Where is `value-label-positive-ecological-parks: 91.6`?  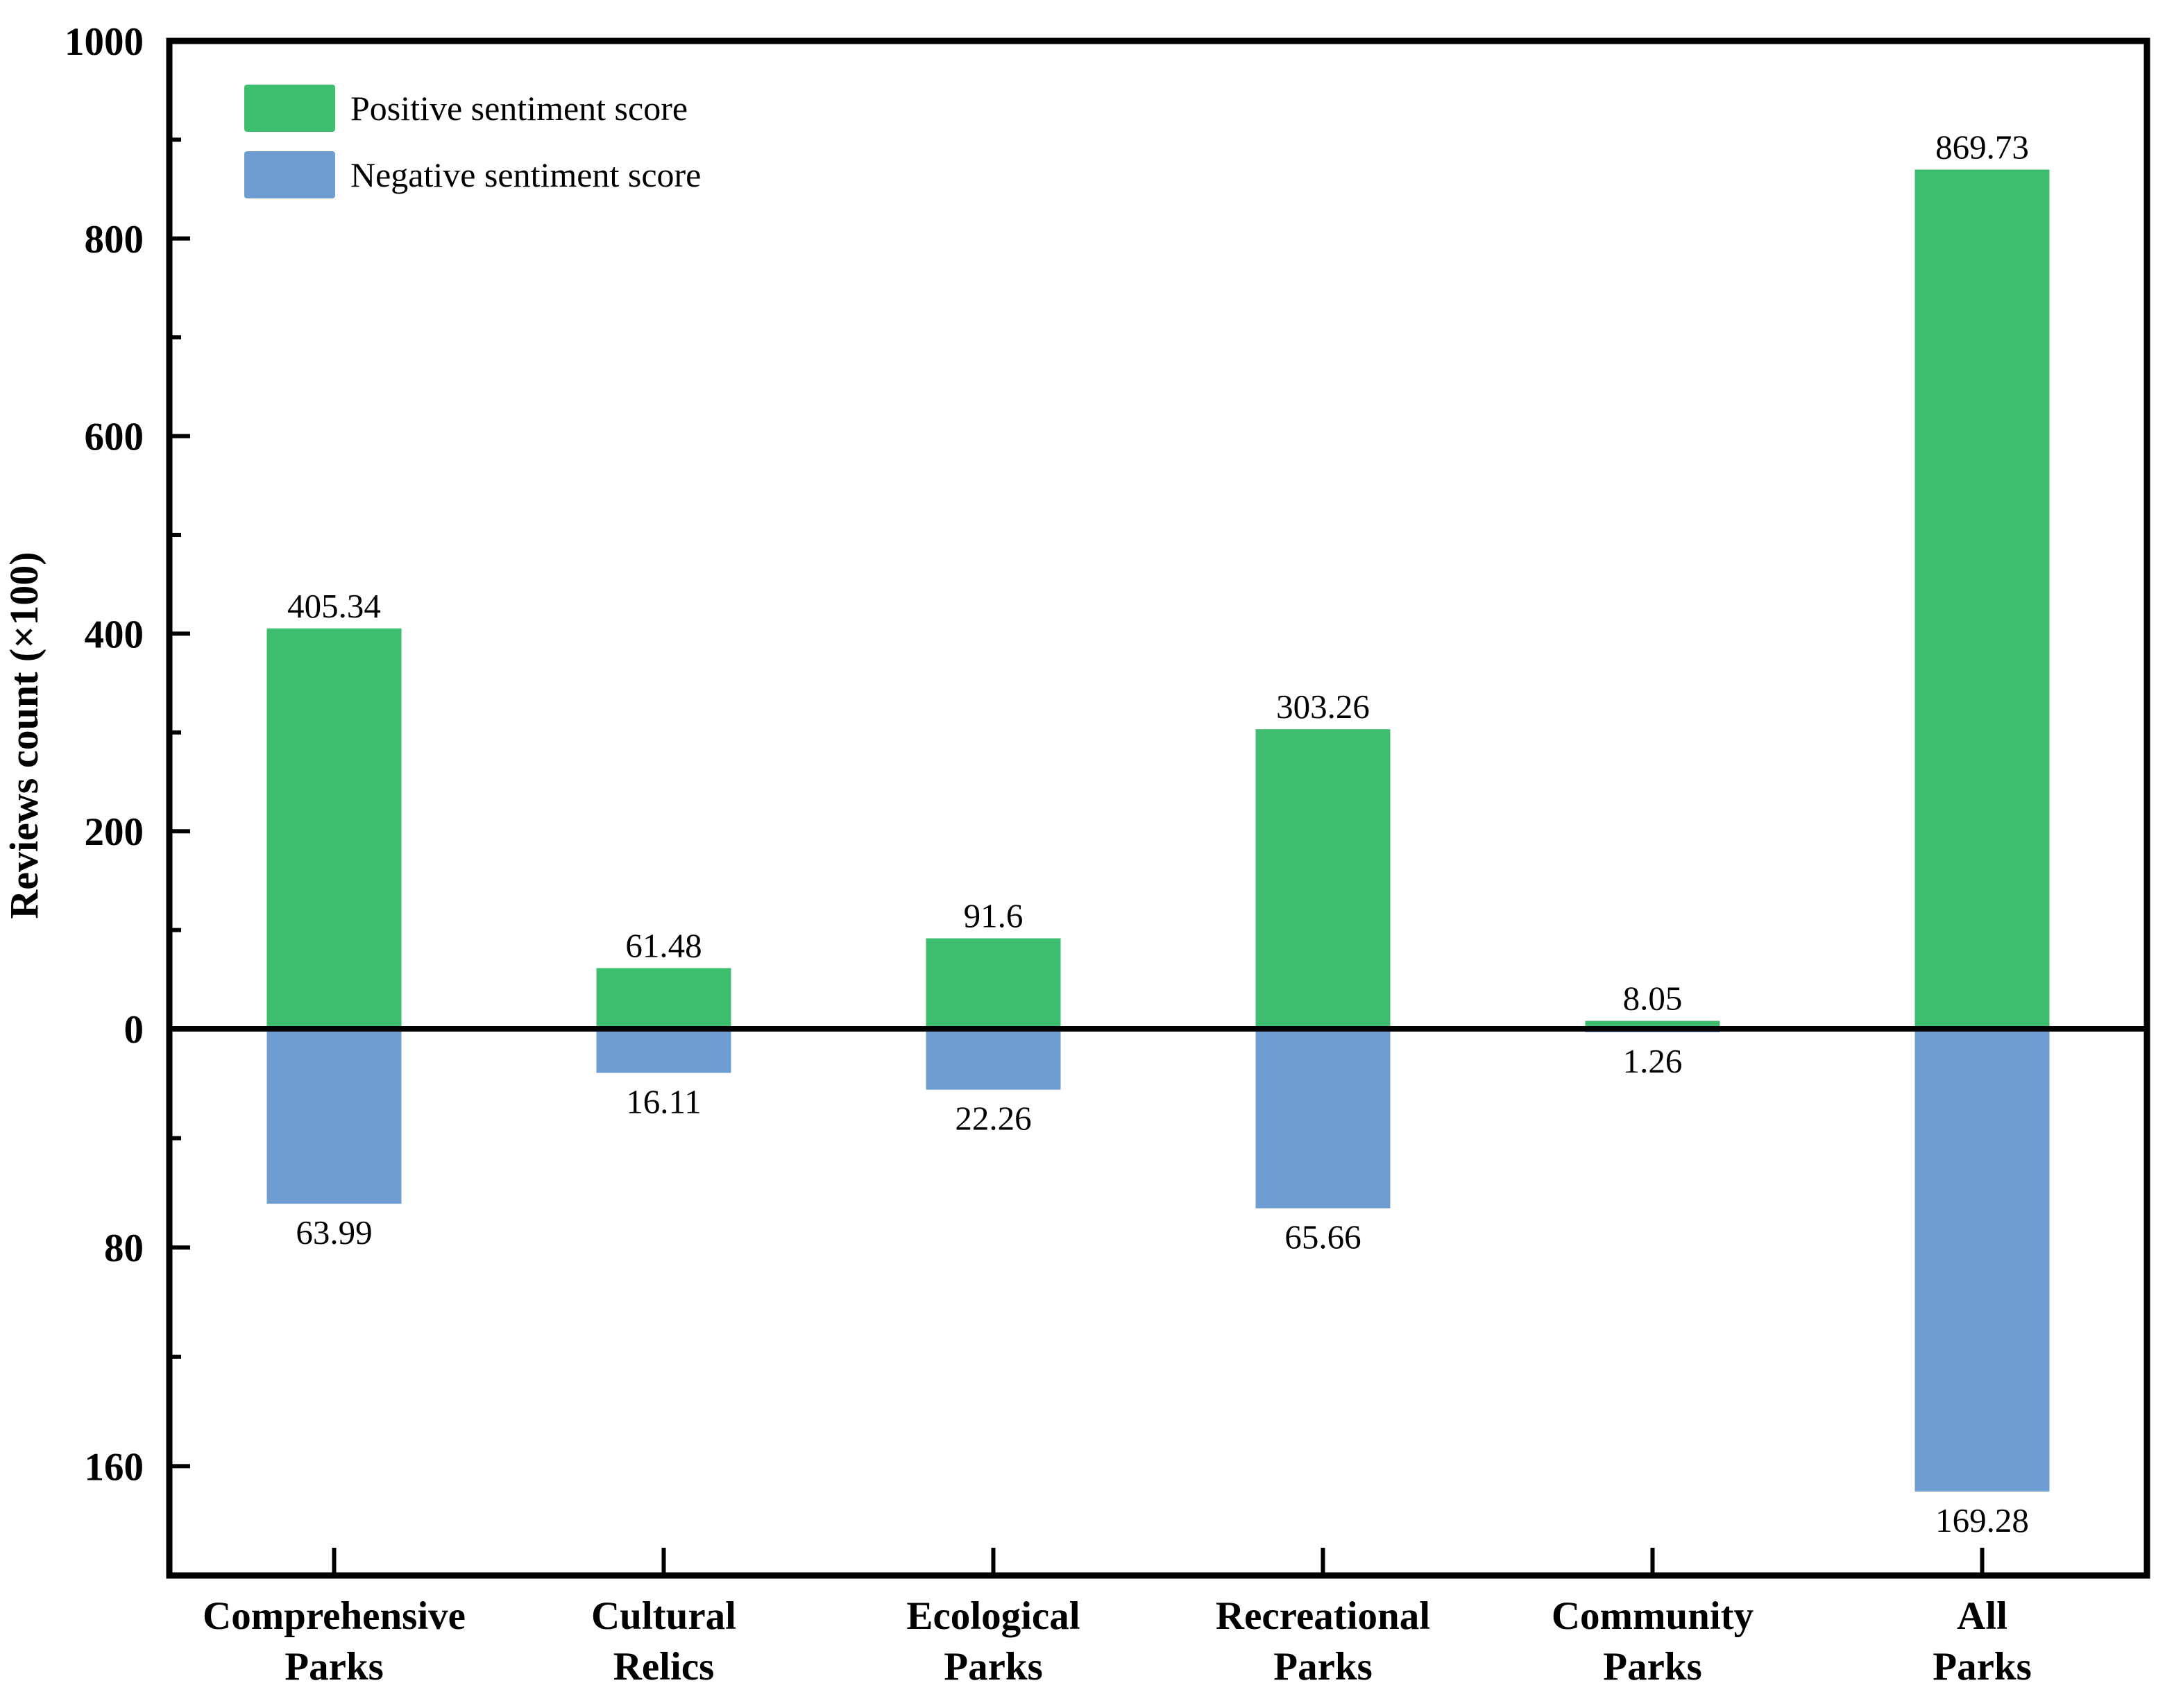
value-label-positive-ecological-parks: 91.6 is located at coordinates (994, 916).